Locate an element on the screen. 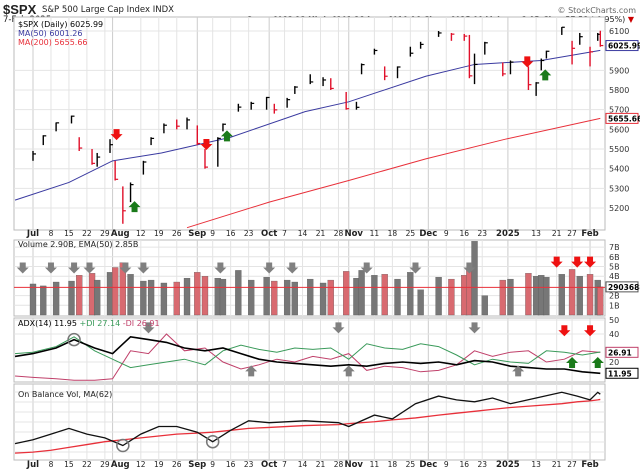 The image size is (640, 474). obv-ma-line is located at coordinates (307, 426).